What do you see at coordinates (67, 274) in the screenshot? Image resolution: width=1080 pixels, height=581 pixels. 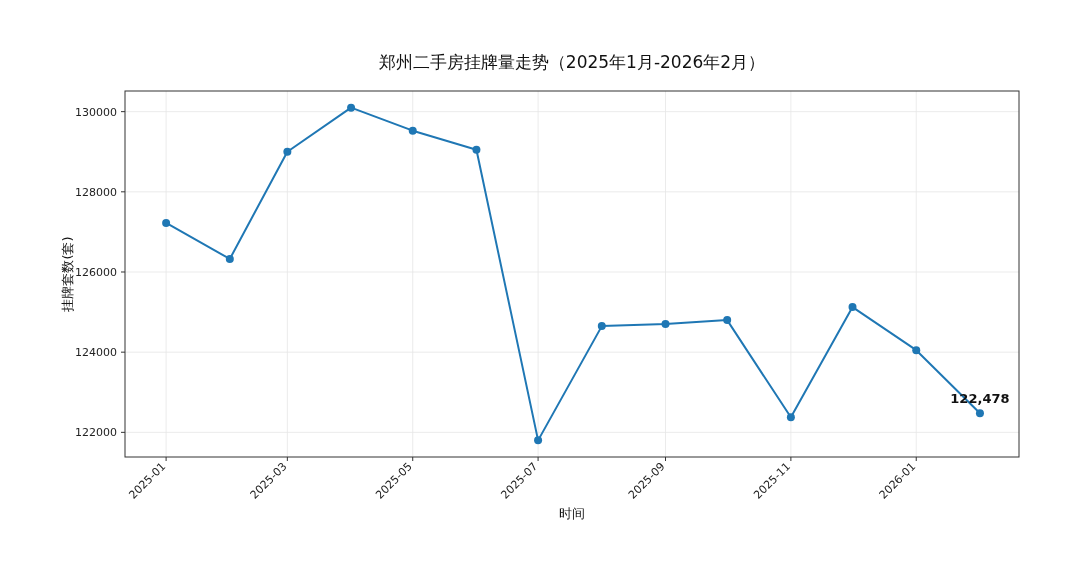 I see `y-axis-title: 挂牌套数(套)` at bounding box center [67, 274].